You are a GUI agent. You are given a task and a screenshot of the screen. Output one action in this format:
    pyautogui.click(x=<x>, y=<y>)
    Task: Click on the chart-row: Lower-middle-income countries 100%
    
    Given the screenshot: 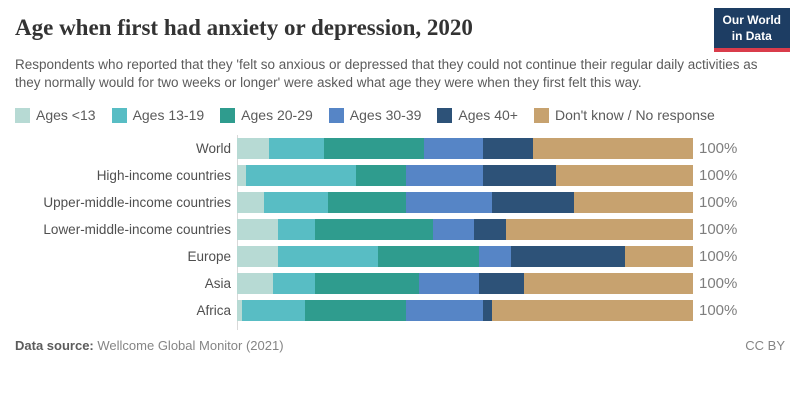 What is the action you would take?
    pyautogui.click(x=400, y=229)
    